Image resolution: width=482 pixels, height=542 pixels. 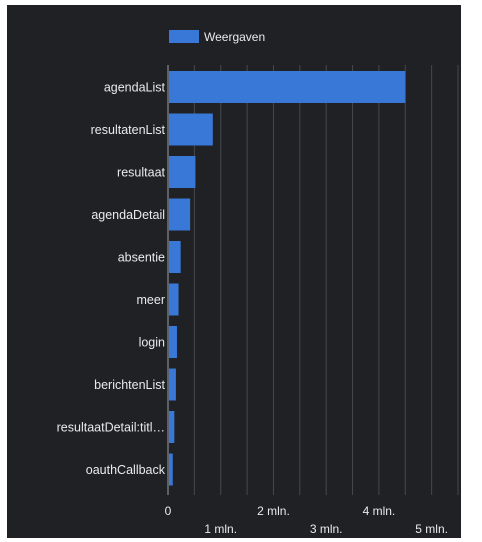 I want to click on category-label-5: meer, so click(x=151, y=300).